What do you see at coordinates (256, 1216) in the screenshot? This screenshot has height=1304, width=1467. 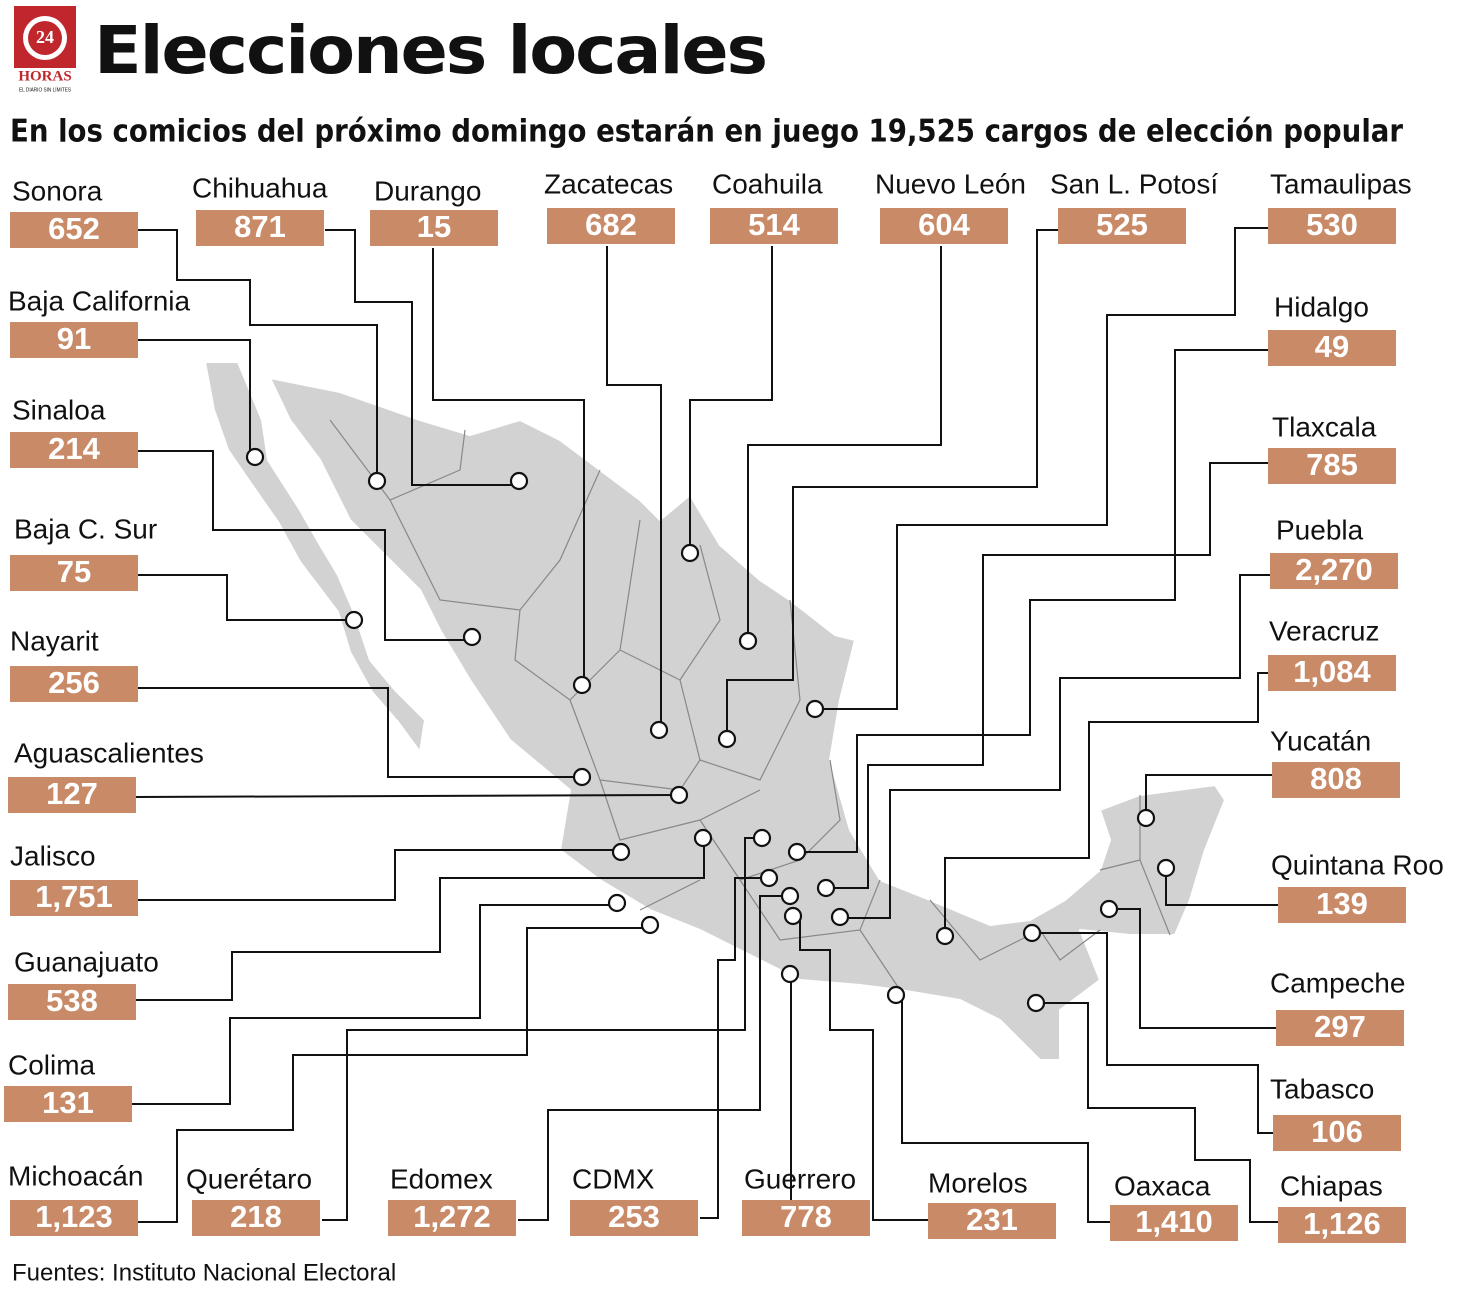 I see `state-value: 218` at bounding box center [256, 1216].